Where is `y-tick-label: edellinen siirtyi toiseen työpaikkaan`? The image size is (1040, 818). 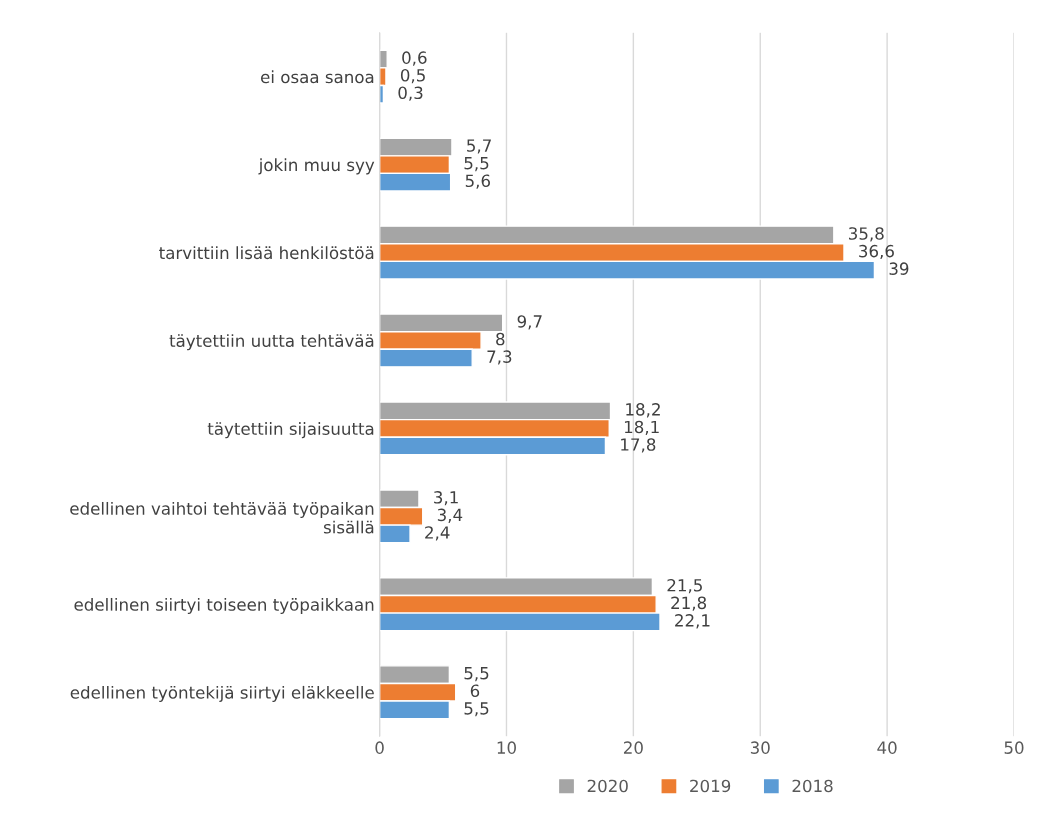 y-tick-label: edellinen siirtyi toiseen työpaikkaan is located at coordinates (224, 606).